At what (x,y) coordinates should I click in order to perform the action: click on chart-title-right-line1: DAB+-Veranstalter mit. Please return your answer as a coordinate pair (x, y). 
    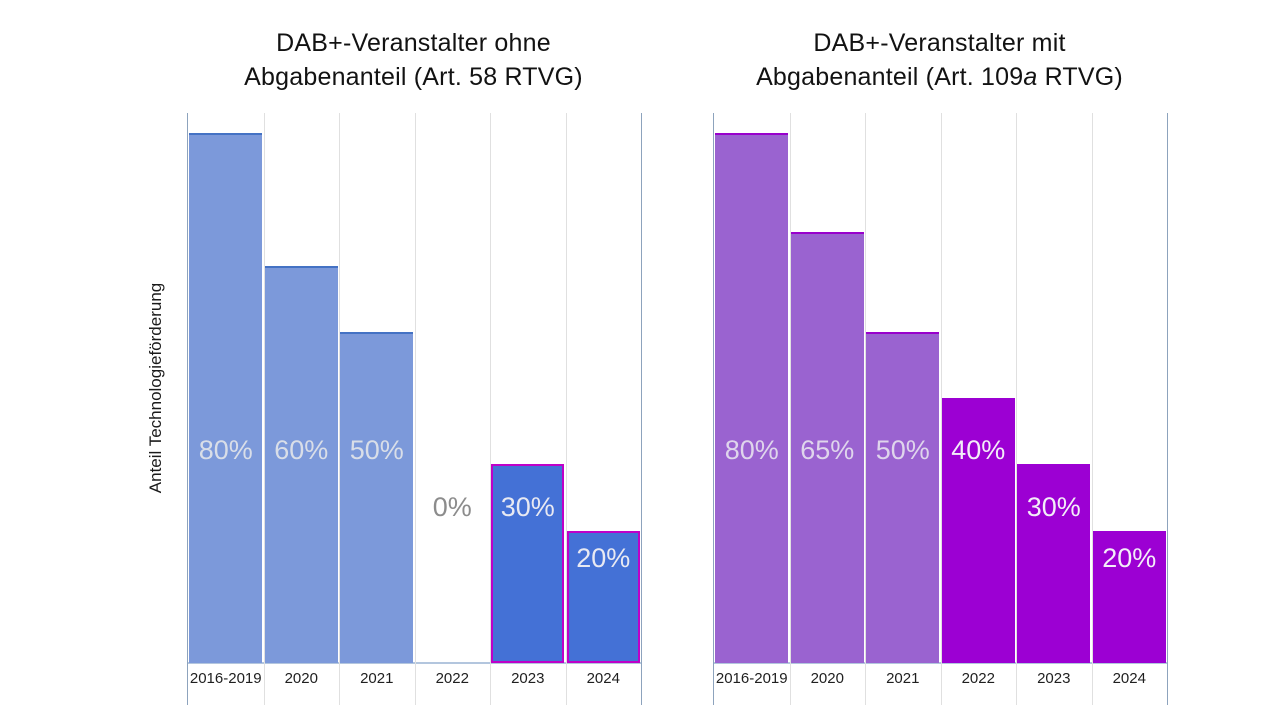
    Looking at the image, I should click on (939, 43).